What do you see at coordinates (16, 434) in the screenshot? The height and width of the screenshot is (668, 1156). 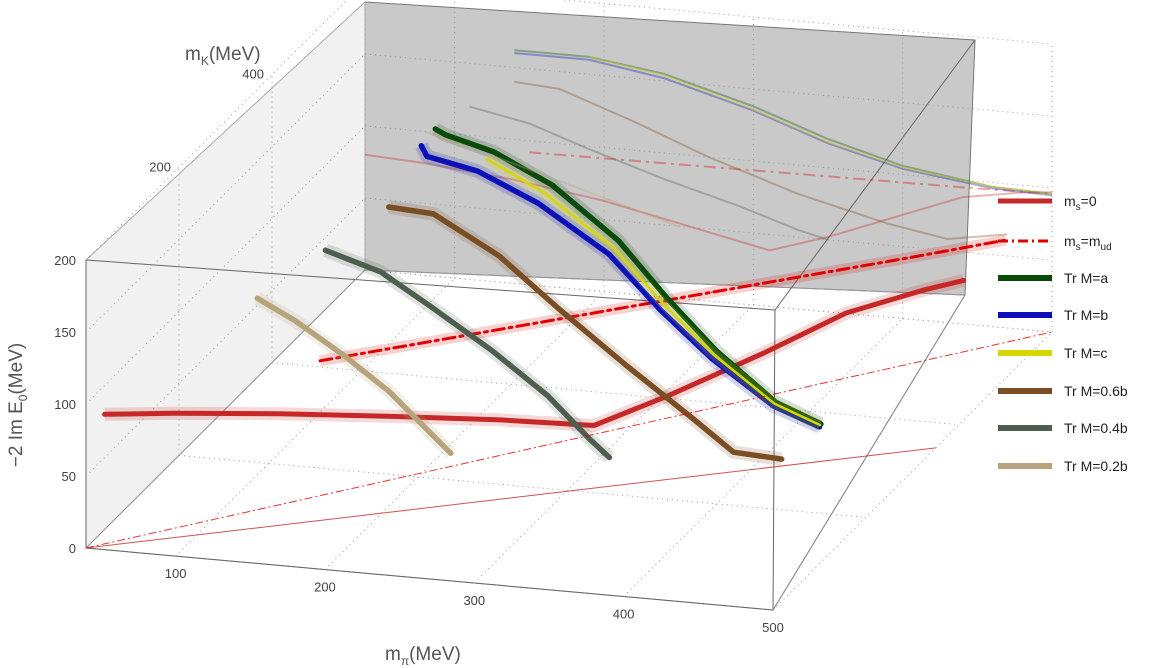 I see `z-axis-label-main: −2 Im E` at bounding box center [16, 434].